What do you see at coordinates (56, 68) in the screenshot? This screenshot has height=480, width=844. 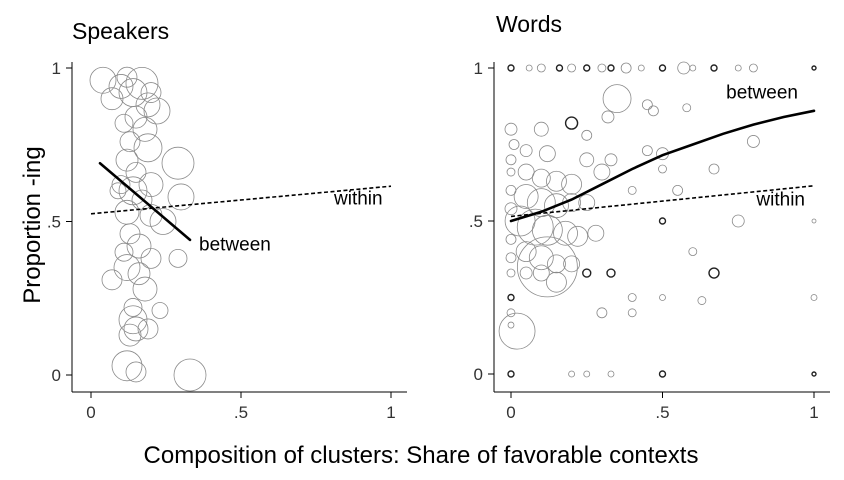 I see `y-tick-label: 1` at bounding box center [56, 68].